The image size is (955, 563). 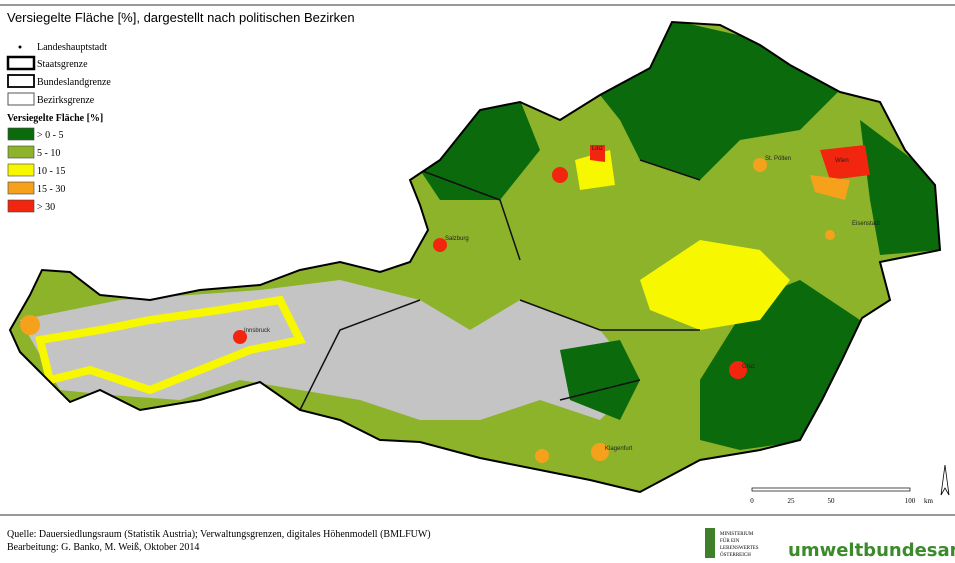 What do you see at coordinates (46, 207) in the screenshot?
I see `legend-label: > 30` at bounding box center [46, 207].